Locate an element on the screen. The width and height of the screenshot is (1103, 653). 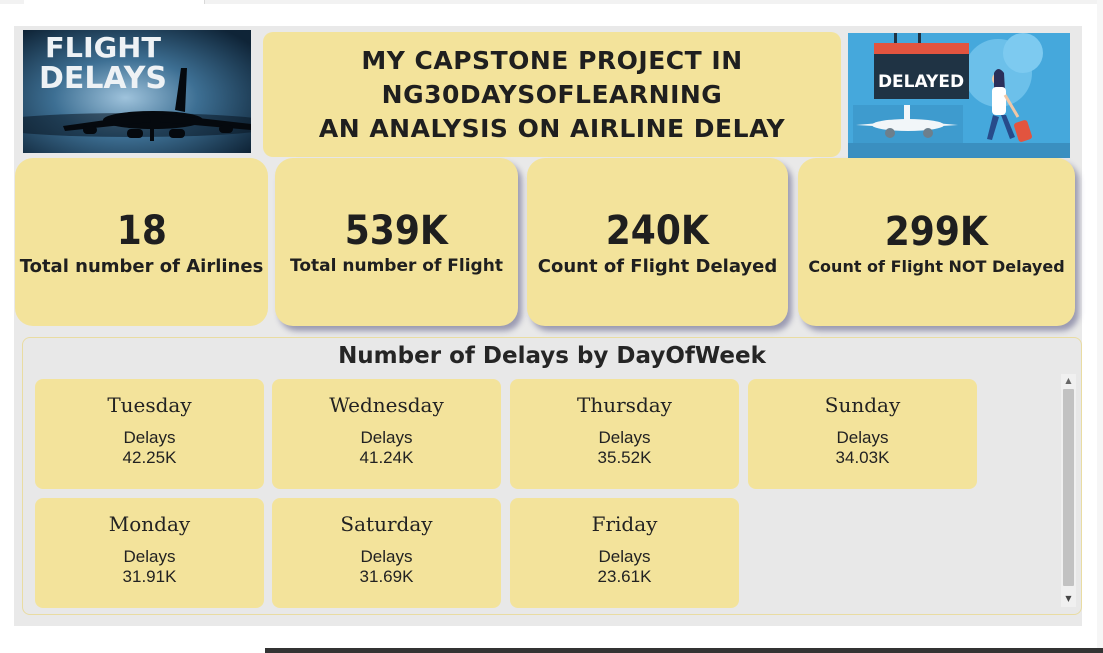
delays-value: 35.52K is located at coordinates (624, 458).